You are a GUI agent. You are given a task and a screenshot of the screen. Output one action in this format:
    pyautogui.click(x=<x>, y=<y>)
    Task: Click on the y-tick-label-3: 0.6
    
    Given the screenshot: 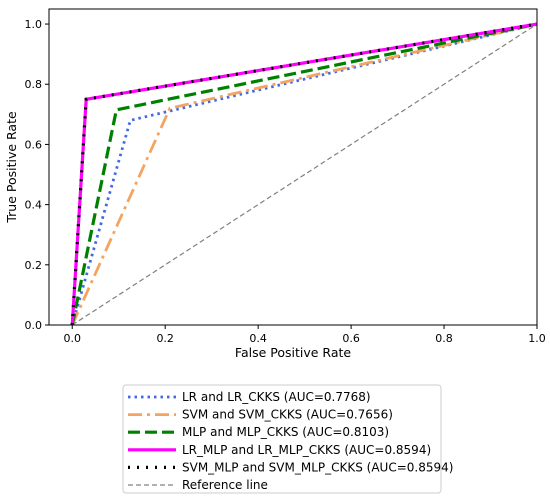 What is the action you would take?
    pyautogui.click(x=34, y=144)
    